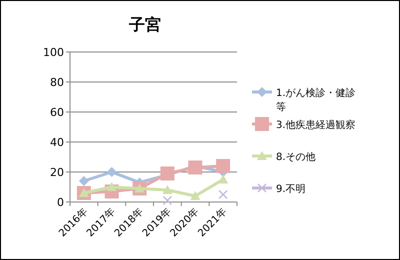  I want to click on legend-label: 9.不明, so click(291, 189).